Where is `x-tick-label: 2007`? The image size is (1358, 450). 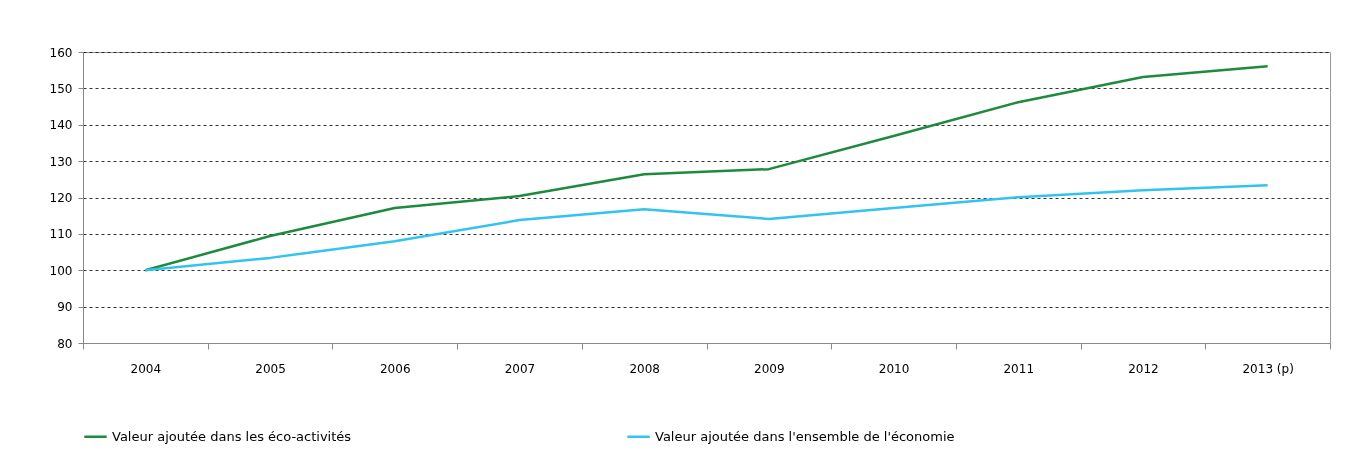 x-tick-label: 2007 is located at coordinates (520, 368).